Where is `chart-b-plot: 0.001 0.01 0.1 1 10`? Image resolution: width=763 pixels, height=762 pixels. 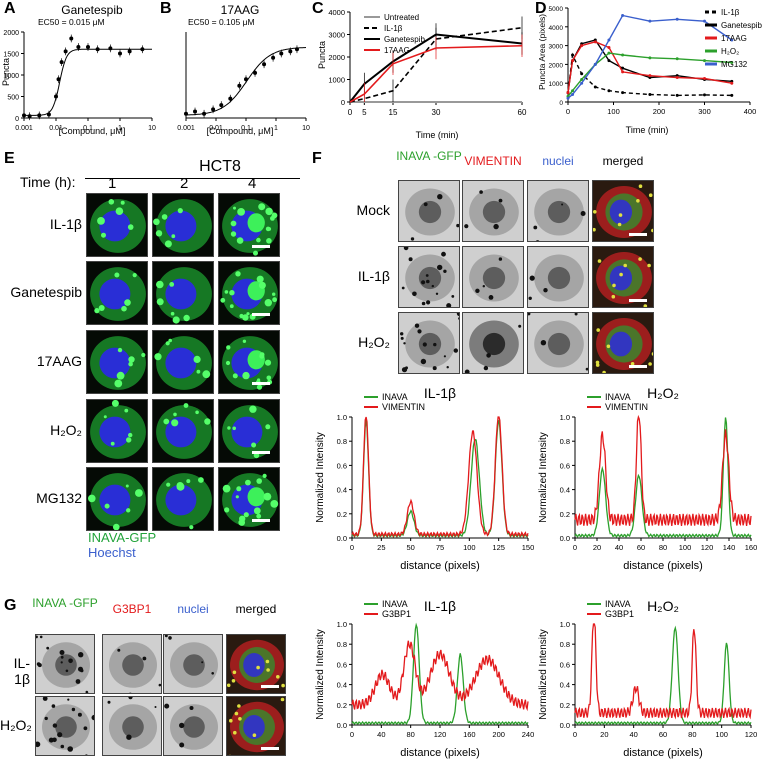
chart-b-plot: 0.001 0.01 0.1 1 10 is located at coordinates (243, 82).